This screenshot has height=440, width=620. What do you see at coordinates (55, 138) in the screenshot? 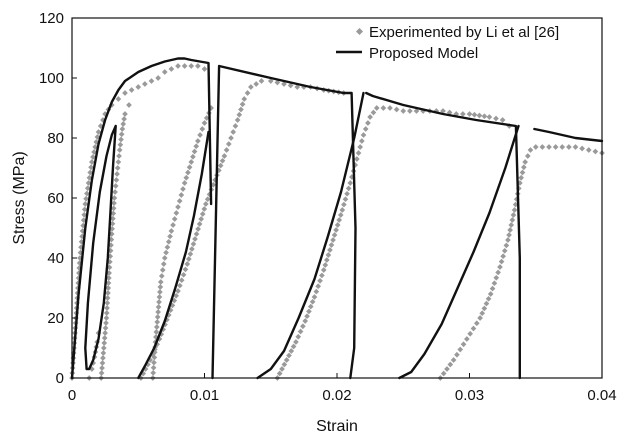
I see `y-tick-label: 80` at bounding box center [55, 138].